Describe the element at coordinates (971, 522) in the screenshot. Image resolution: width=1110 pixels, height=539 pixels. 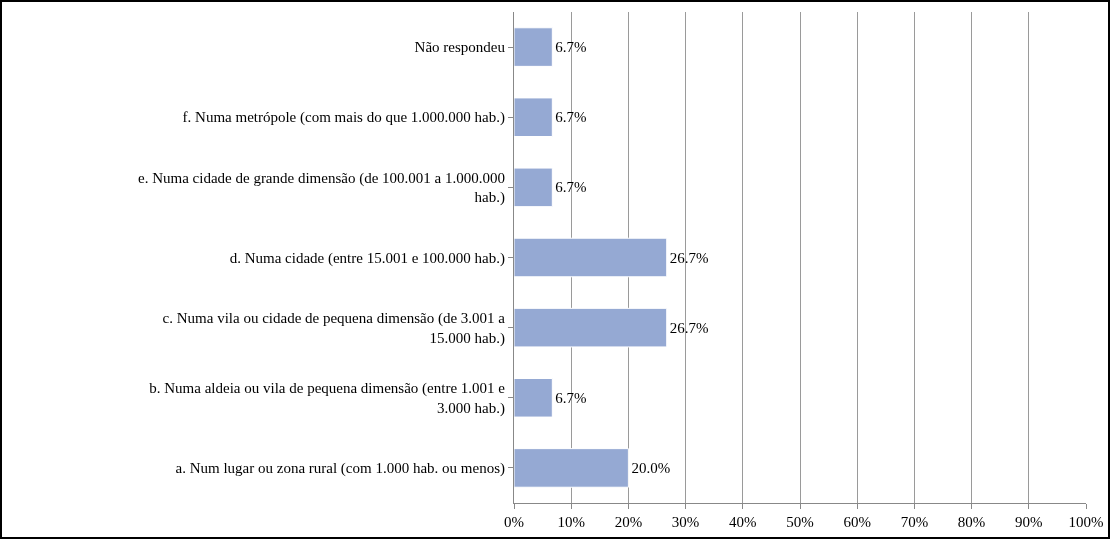
I see `x-tick-label: 80%` at that location.